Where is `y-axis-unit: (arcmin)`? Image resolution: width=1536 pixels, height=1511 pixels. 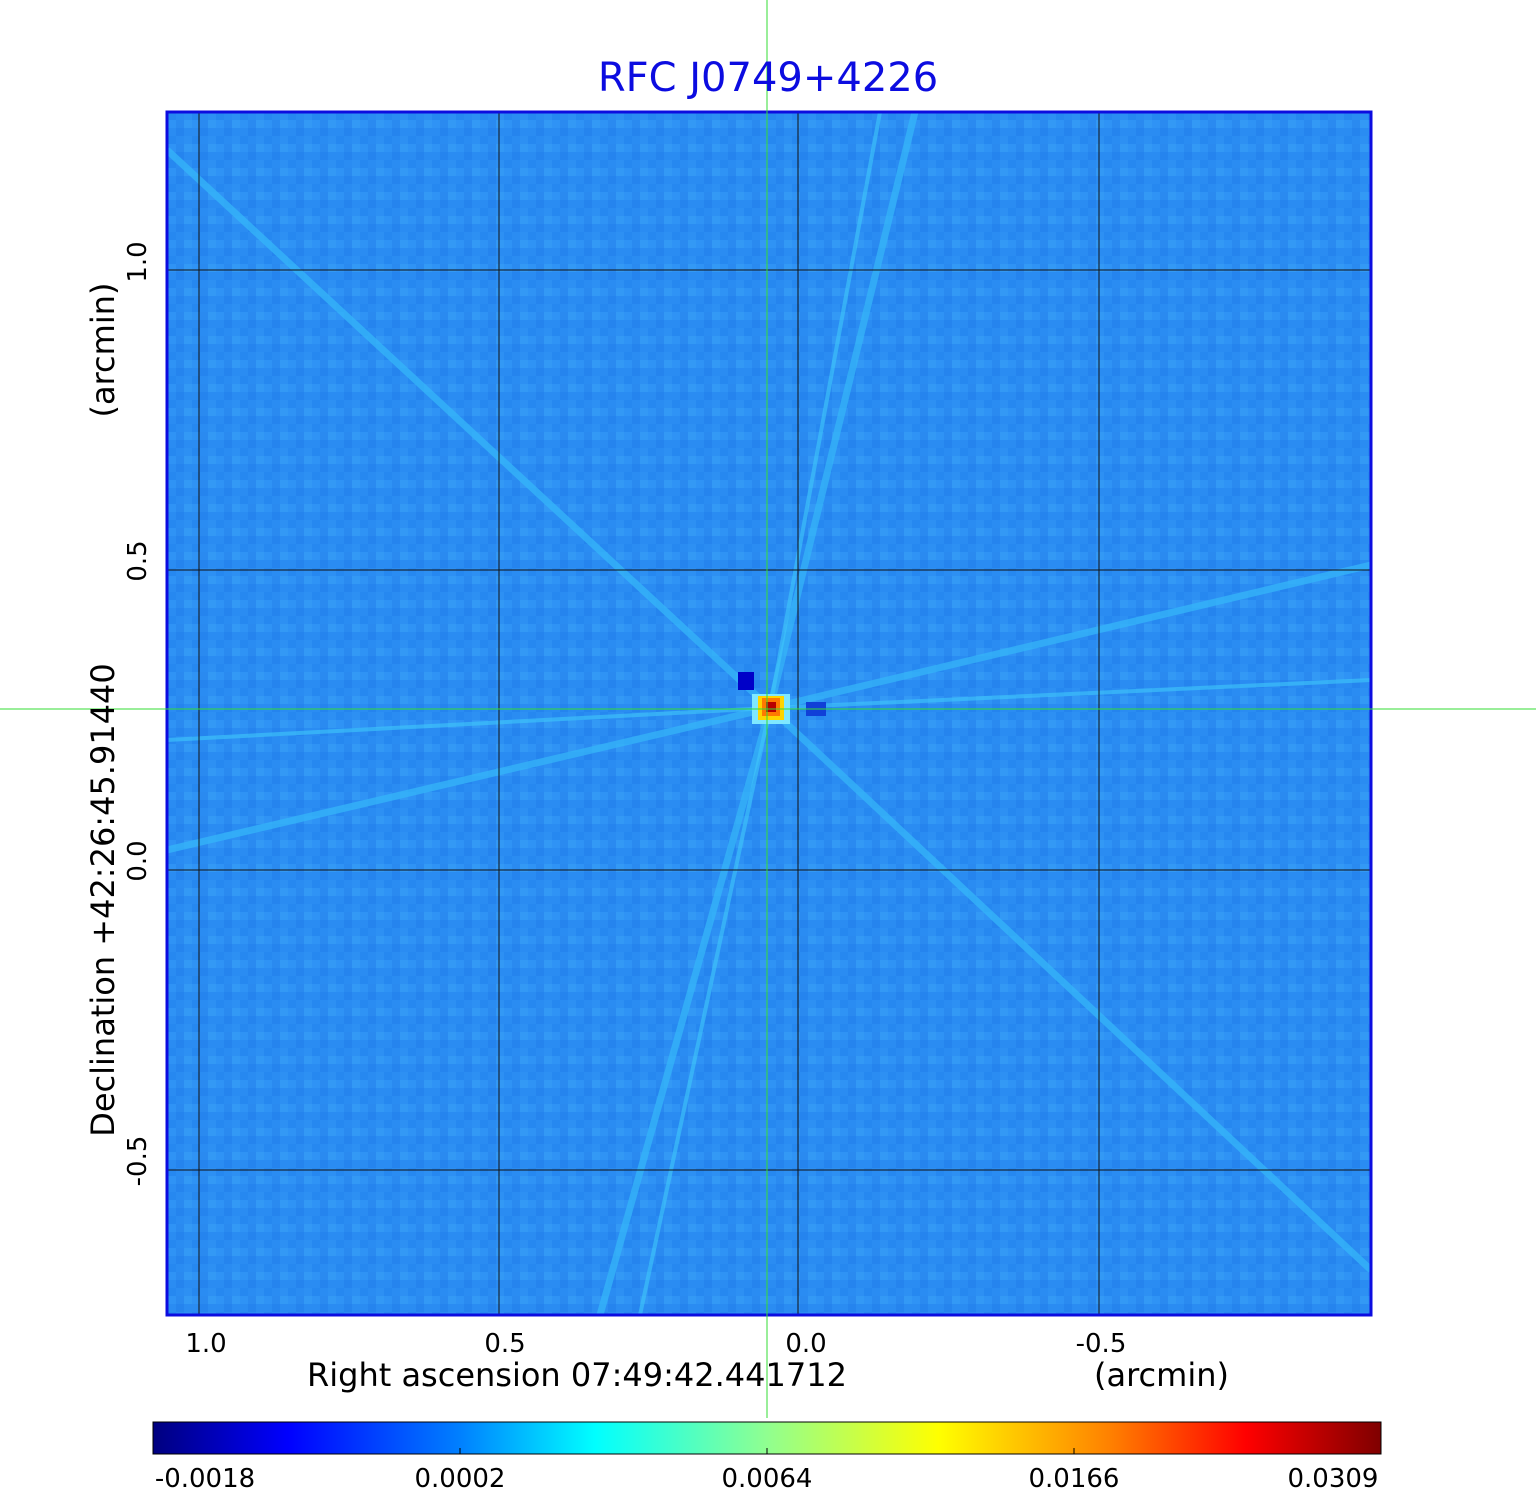
y-axis-unit: (arcmin) is located at coordinates (103, 350).